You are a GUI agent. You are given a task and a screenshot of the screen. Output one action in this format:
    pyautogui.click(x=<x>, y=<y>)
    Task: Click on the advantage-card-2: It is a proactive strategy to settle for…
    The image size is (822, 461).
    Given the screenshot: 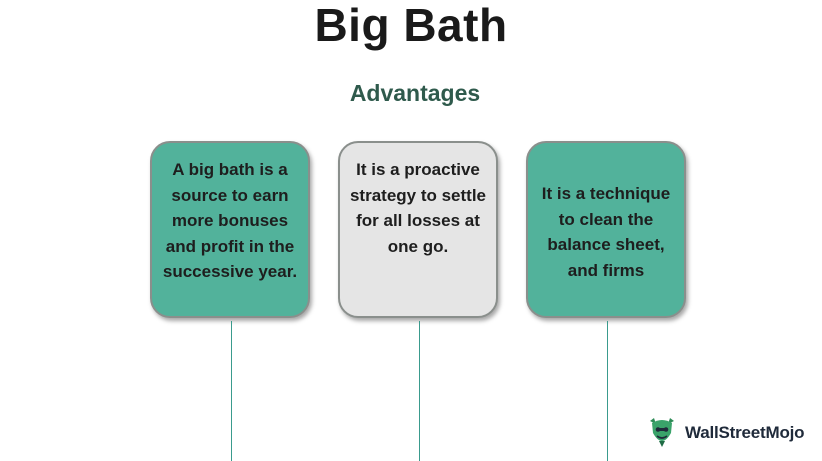 What is the action you would take?
    pyautogui.click(x=418, y=229)
    